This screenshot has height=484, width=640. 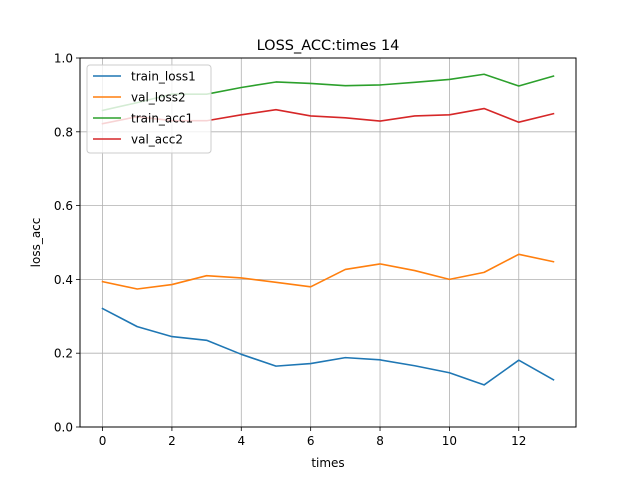 What do you see at coordinates (328, 46) in the screenshot?
I see `chart-title: LOSS_ACC:times 14` at bounding box center [328, 46].